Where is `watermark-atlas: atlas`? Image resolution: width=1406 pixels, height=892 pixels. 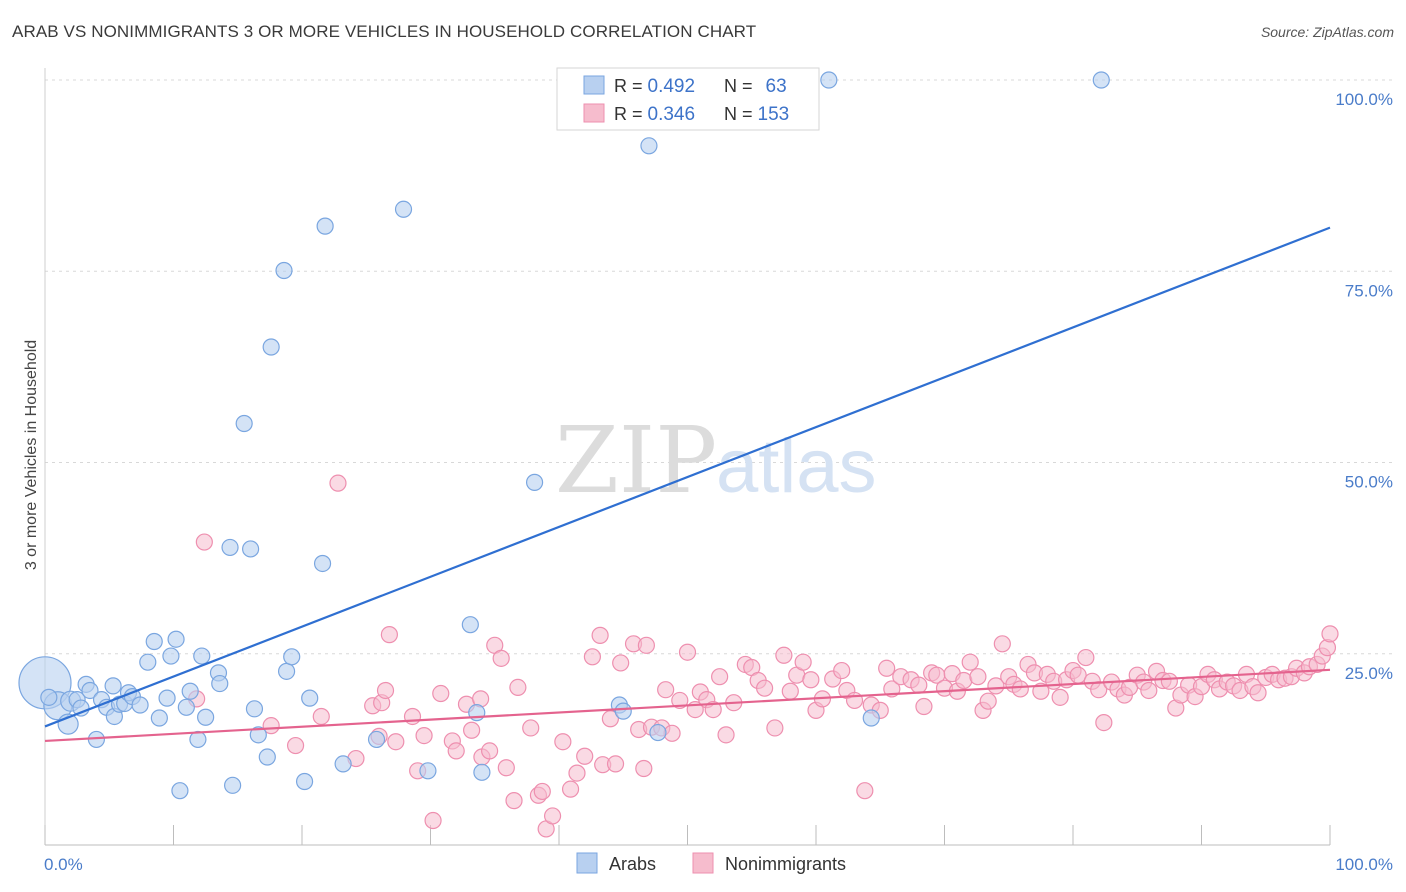
watermark-atlas: atlas is located at coordinates (796, 466).